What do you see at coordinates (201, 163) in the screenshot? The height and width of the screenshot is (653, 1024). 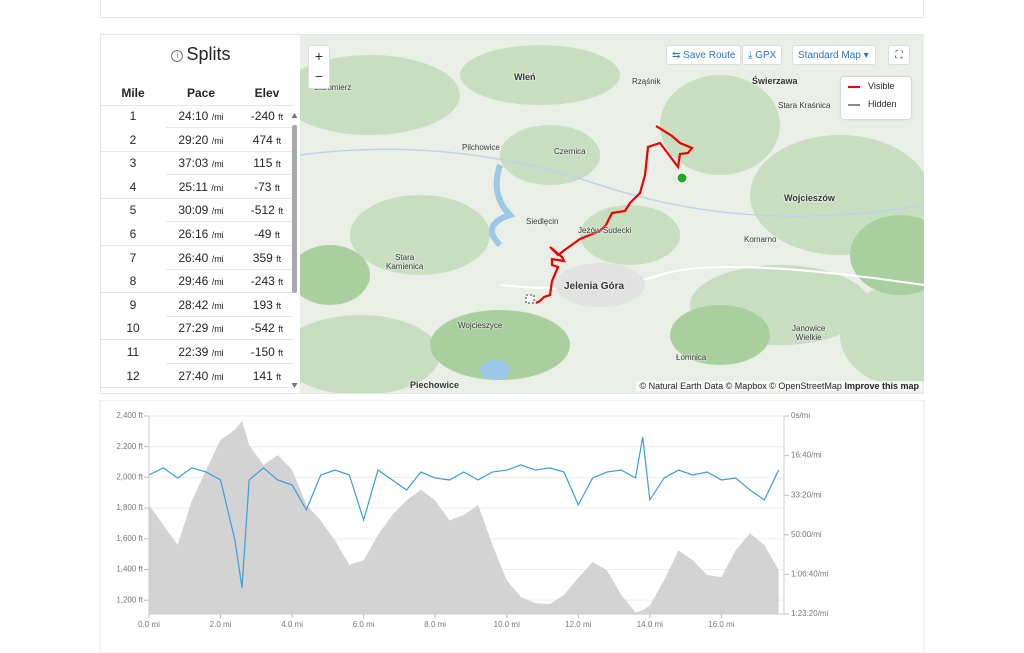 I see `pace-cell: 37:03 /mi` at bounding box center [201, 163].